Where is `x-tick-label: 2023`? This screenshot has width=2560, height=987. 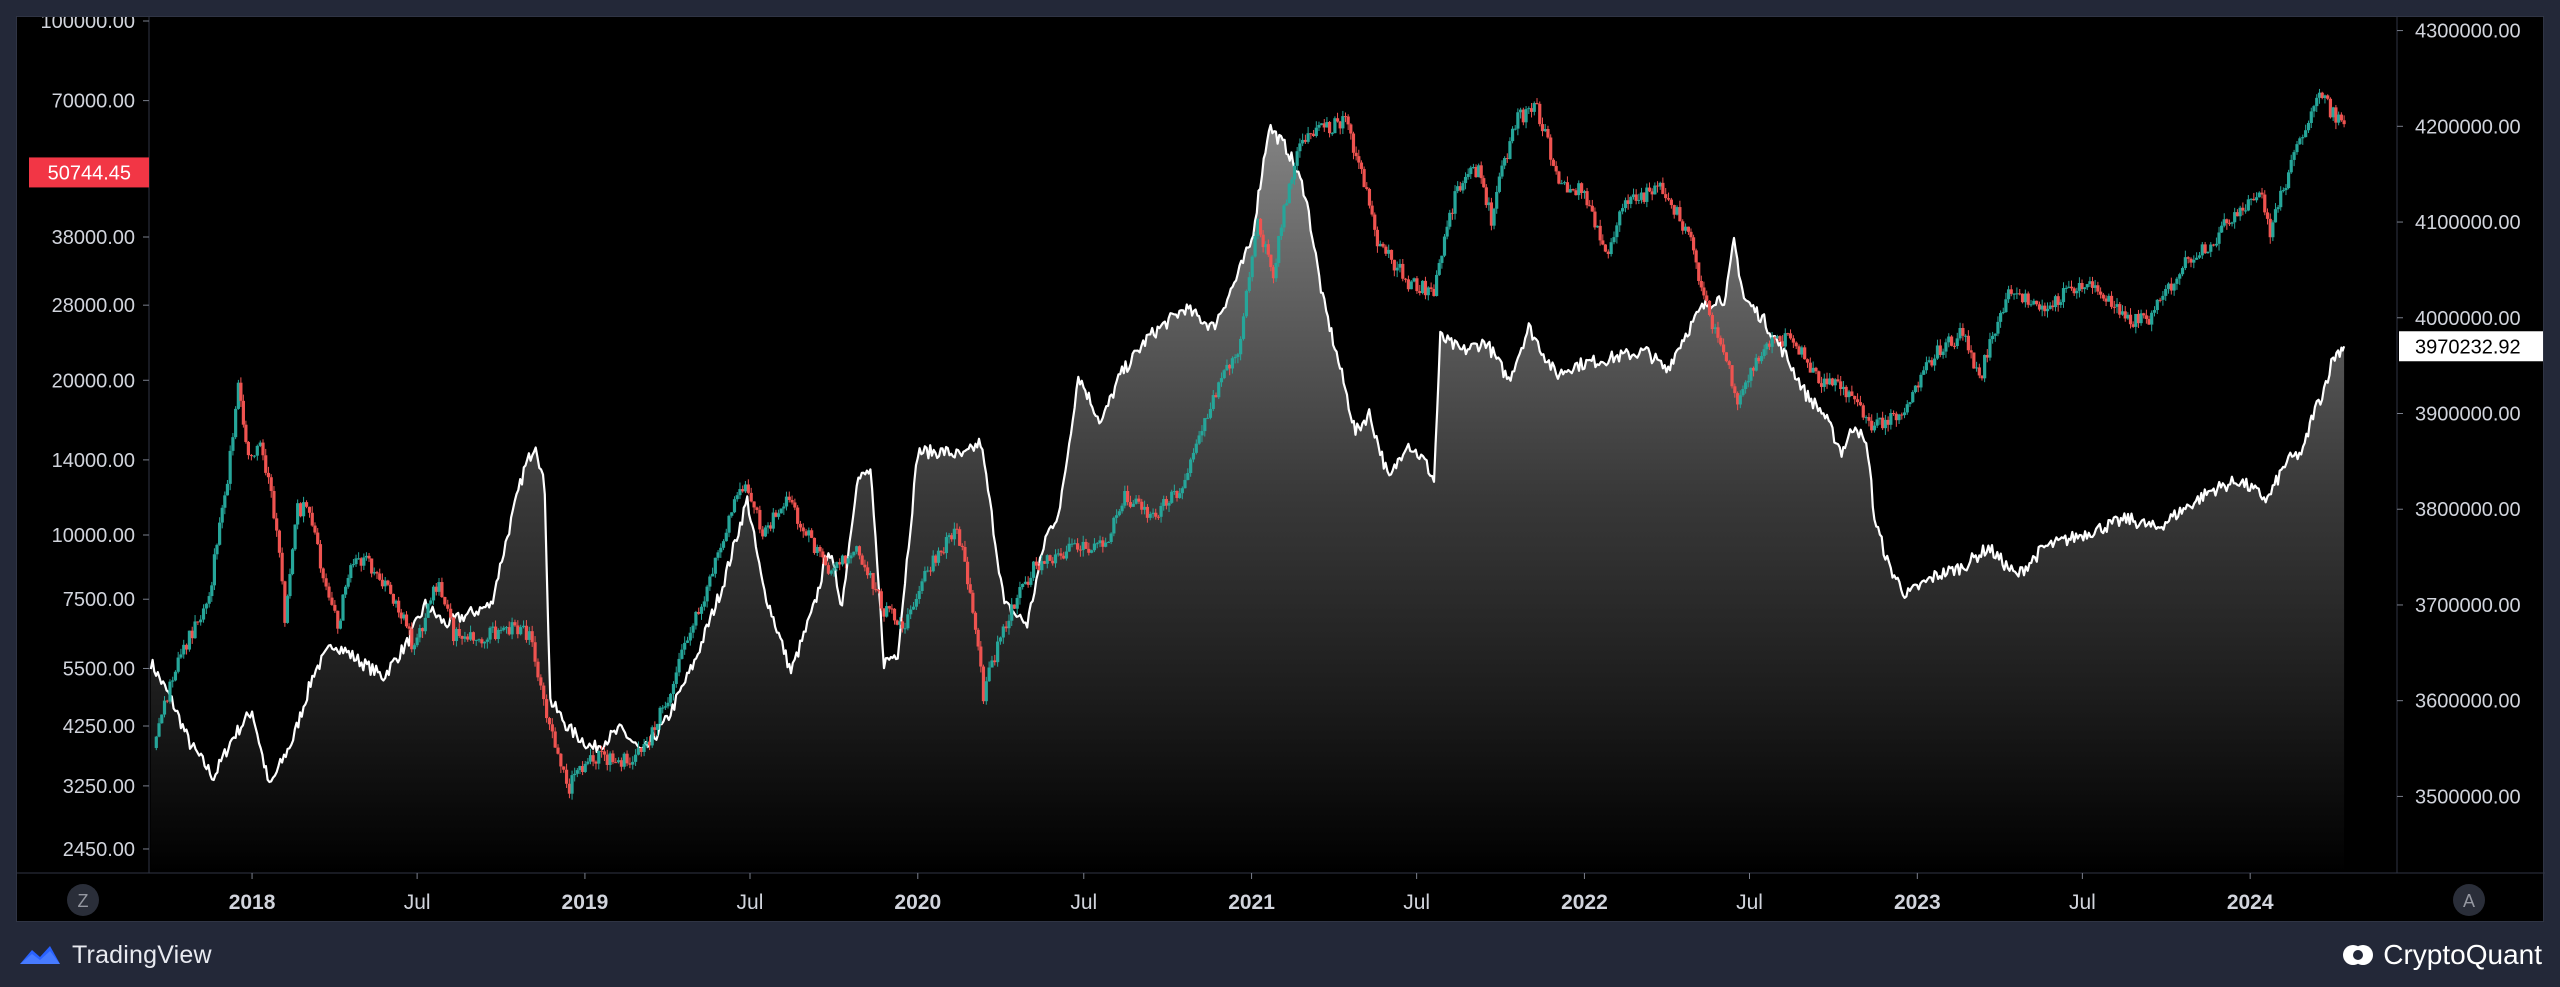 x-tick-label: 2023 is located at coordinates (1917, 902).